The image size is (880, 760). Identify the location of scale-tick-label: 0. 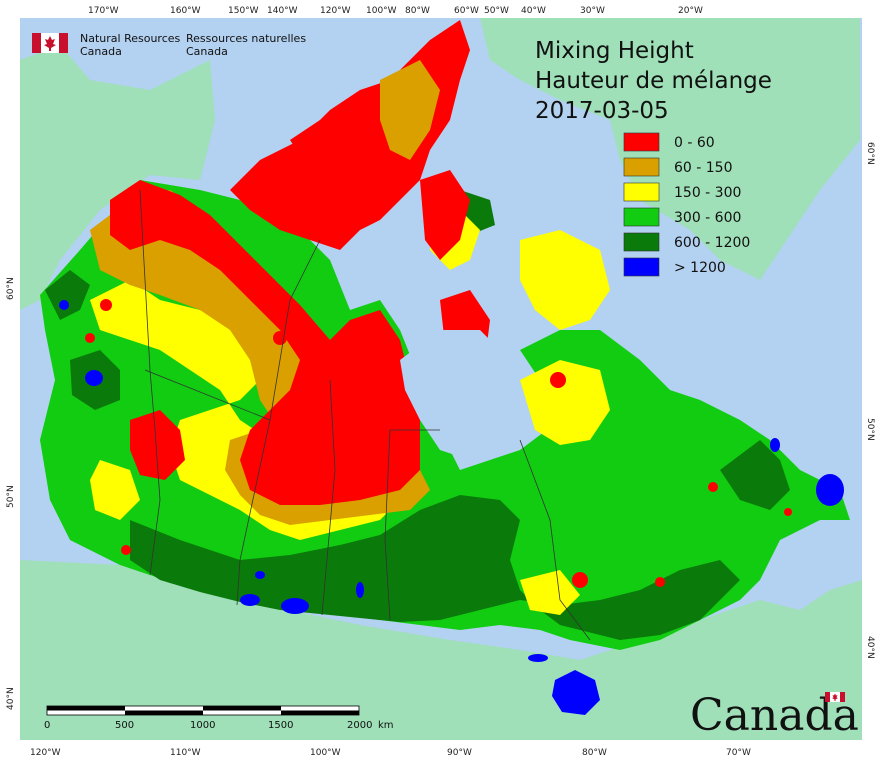
(47, 725).